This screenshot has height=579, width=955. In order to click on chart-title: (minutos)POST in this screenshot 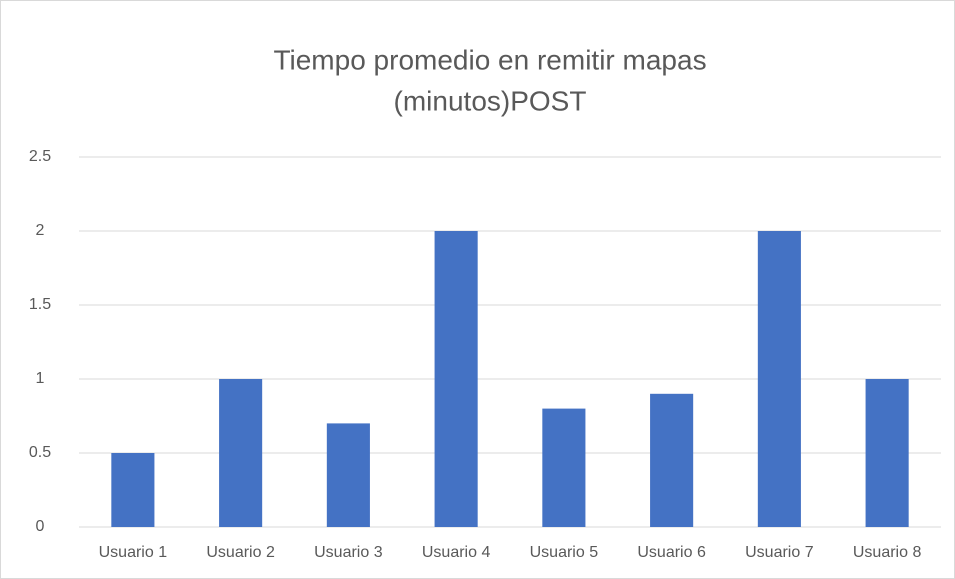, I will do `click(490, 100)`.